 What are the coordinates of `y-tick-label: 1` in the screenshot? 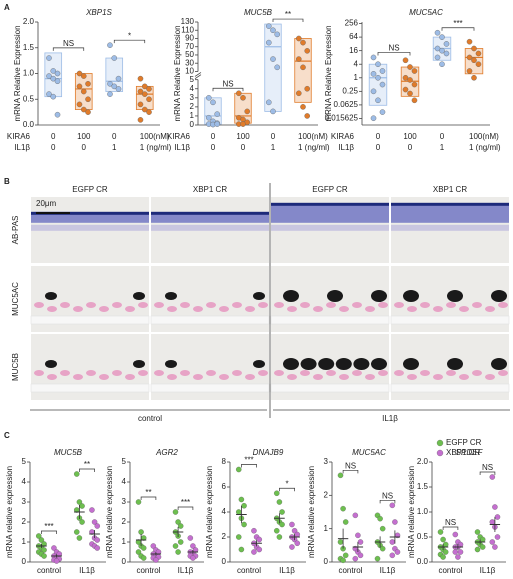 It's located at (192, 115).